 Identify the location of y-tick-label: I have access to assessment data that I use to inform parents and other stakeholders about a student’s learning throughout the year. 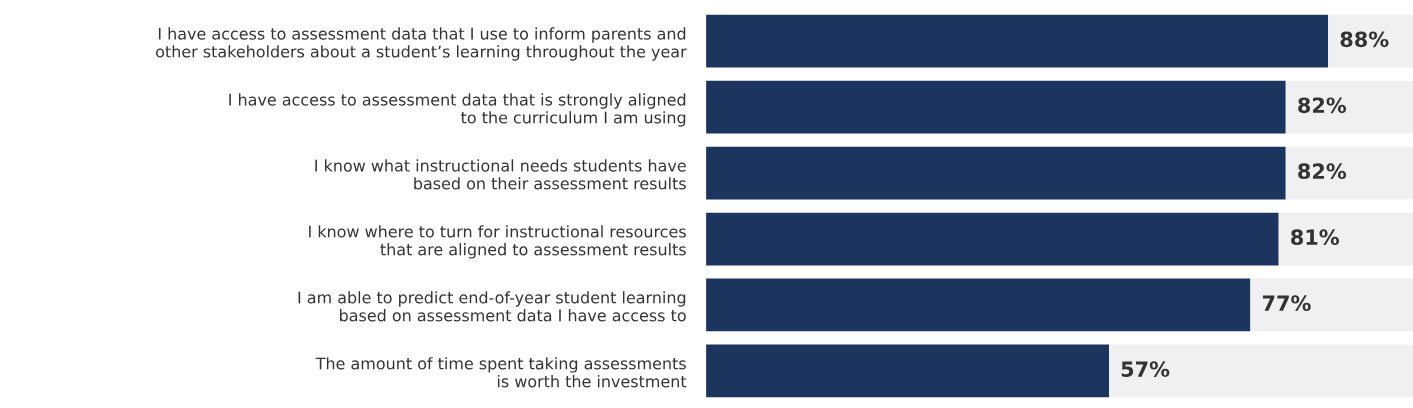
(421, 44).